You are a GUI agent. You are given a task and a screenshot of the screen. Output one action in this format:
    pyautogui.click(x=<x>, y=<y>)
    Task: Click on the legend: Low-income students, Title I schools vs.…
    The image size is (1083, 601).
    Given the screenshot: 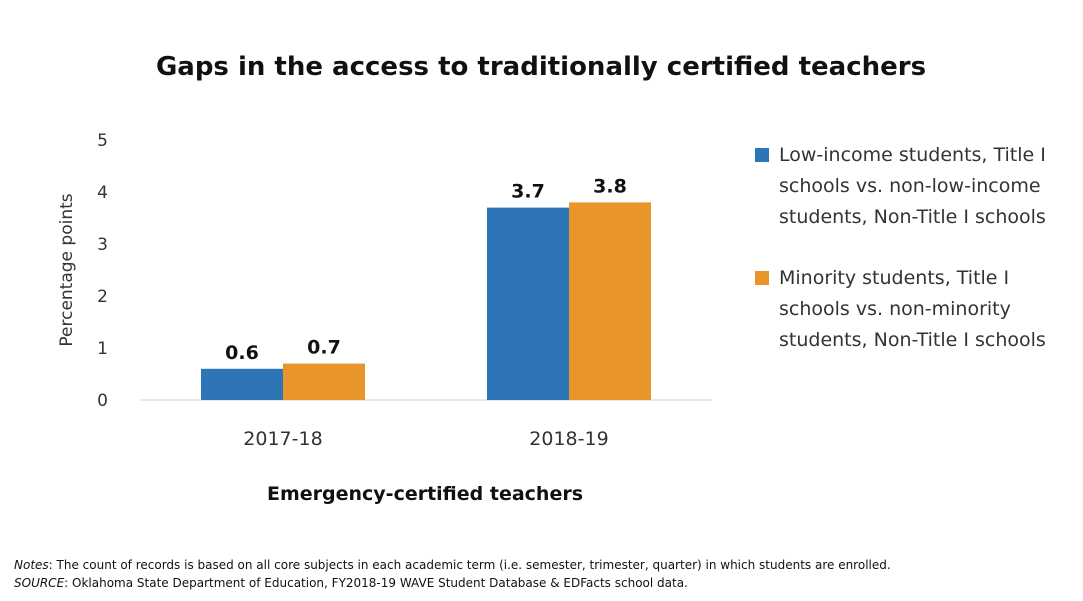 What is the action you would take?
    pyautogui.click(x=915, y=263)
    